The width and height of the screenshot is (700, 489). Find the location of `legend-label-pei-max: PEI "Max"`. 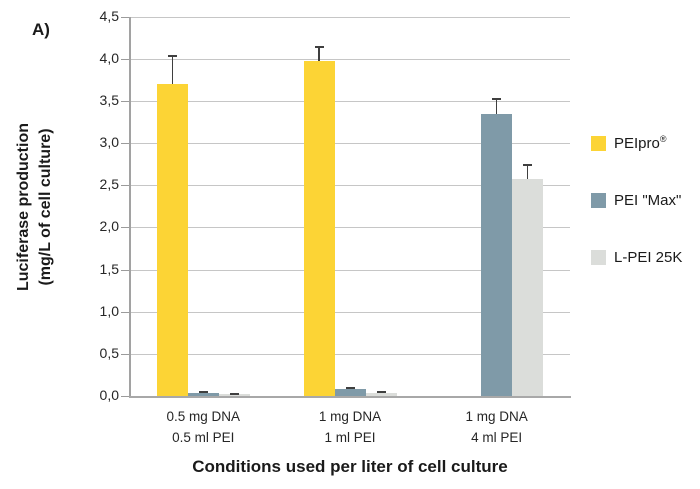

legend-label-pei-max: PEI "Max" is located at coordinates (648, 200).